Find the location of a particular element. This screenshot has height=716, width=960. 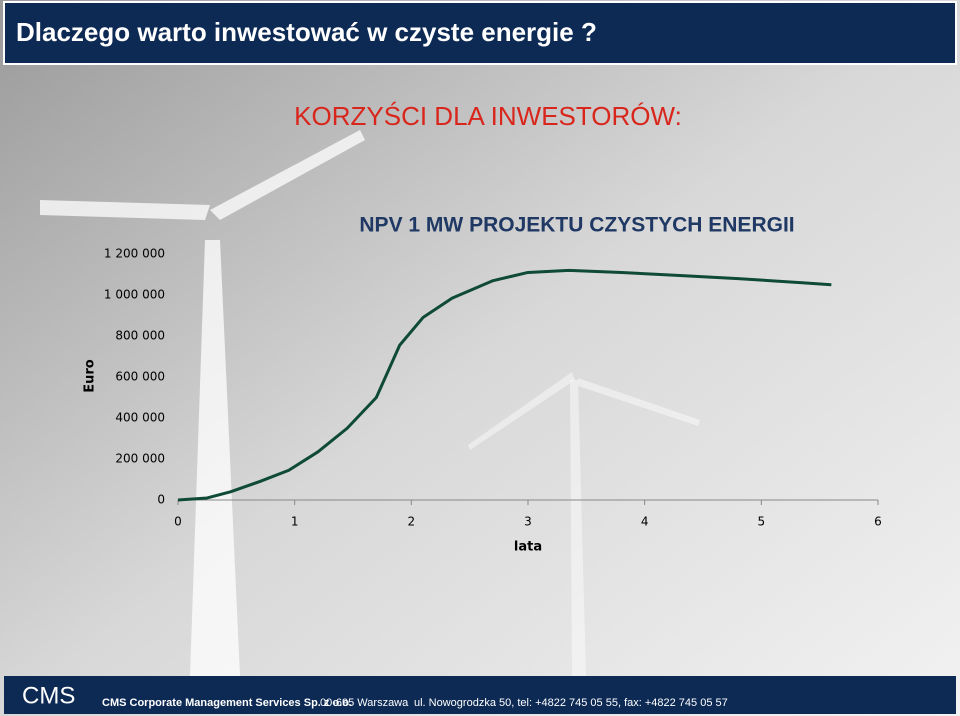

chart-title: NPV 1 MW PROJEKTU CZYSTYCH ENERGII is located at coordinates (576, 225).